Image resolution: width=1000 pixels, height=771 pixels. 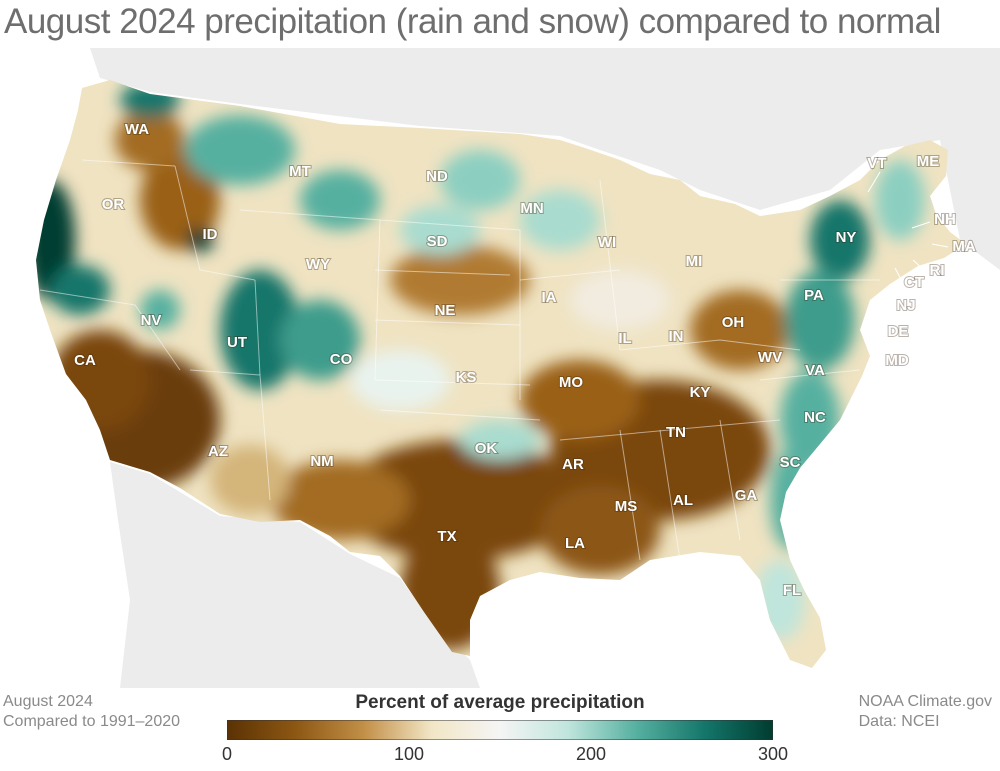 What do you see at coordinates (500, 730) in the screenshot?
I see `legend-color-bar` at bounding box center [500, 730].